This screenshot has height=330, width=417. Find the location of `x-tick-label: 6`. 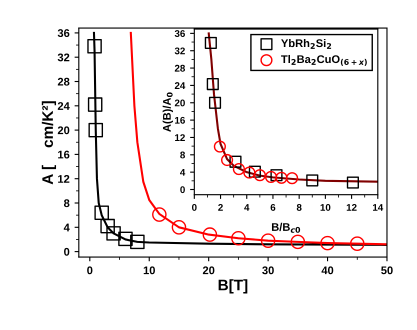

x-tick-label: 6 is located at coordinates (273, 207).